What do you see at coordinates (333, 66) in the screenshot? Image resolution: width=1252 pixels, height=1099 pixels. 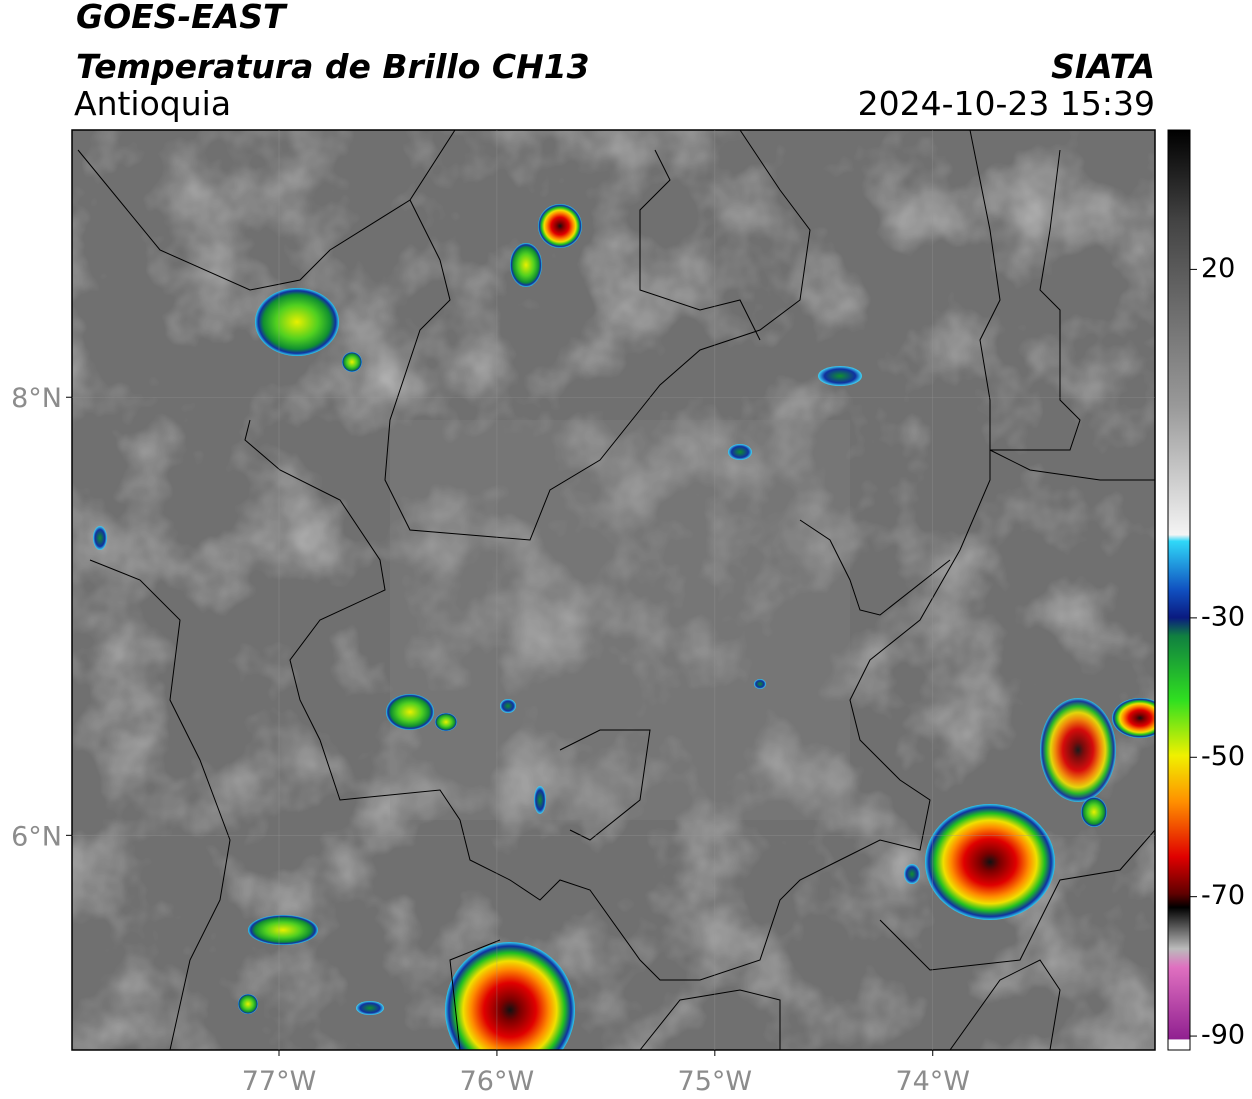 I see `product: Temperatura de Brillo CH13` at bounding box center [333, 66].